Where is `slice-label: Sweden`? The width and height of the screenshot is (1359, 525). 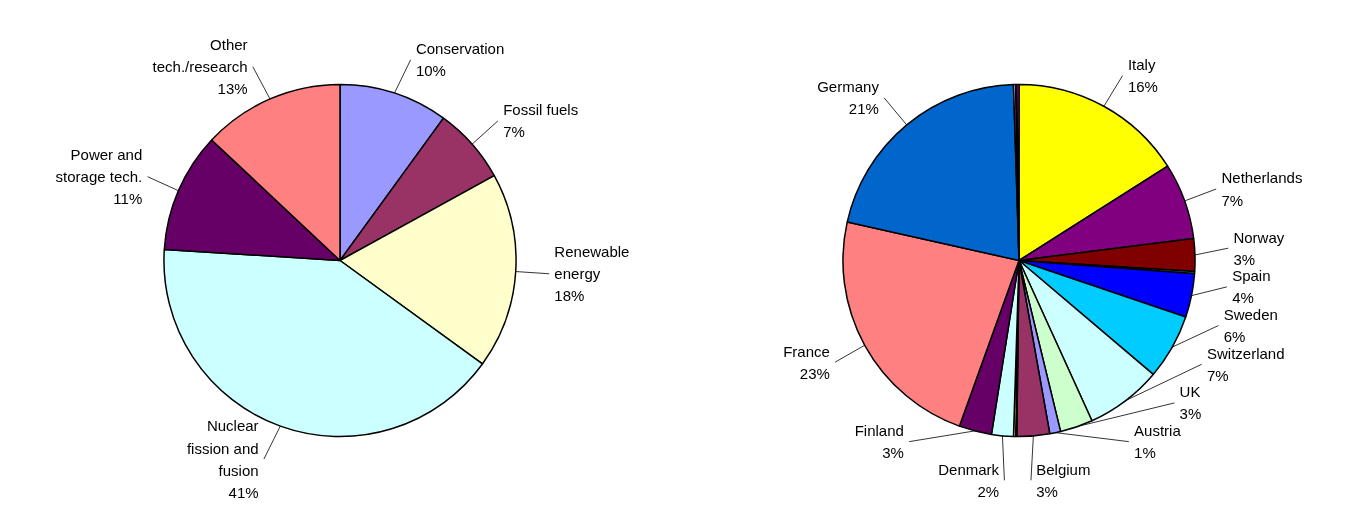
slice-label: Sweden is located at coordinates (1250, 315).